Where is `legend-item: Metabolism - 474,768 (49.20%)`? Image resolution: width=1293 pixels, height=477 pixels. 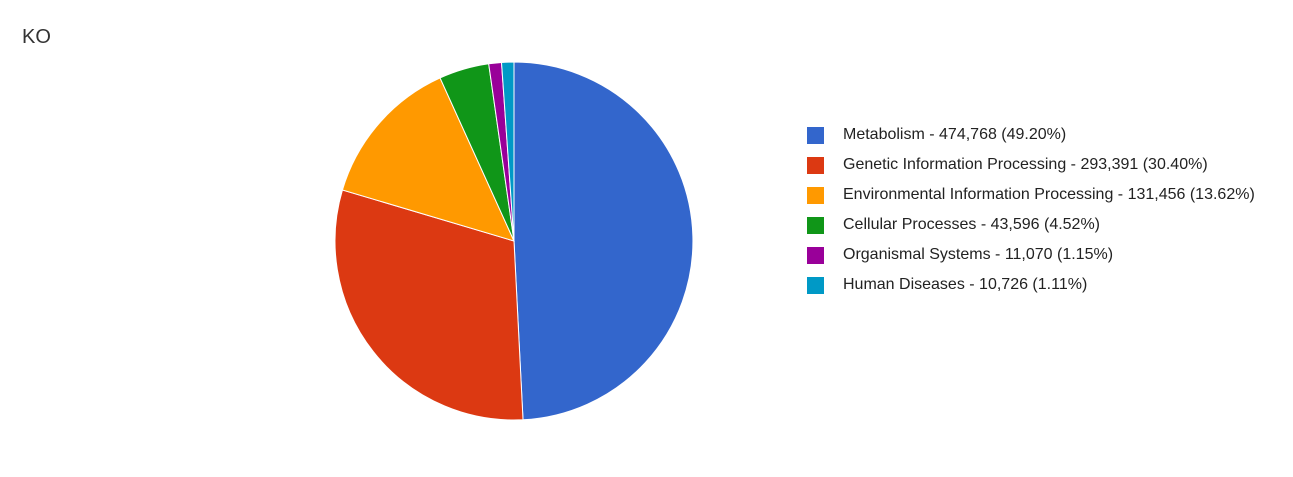 legend-item: Metabolism - 474,768 (49.20%) is located at coordinates (1050, 135).